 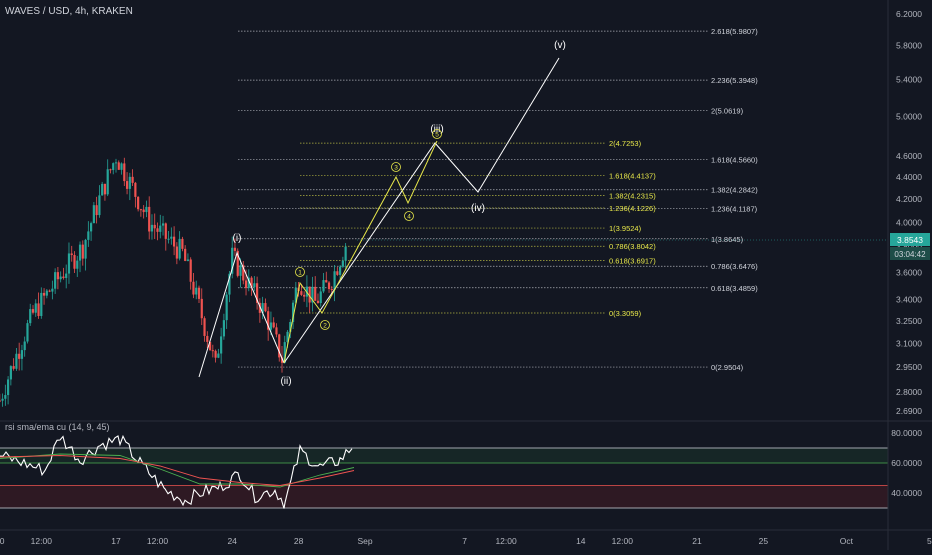 What do you see at coordinates (241, 314) in the screenshot?
I see `wave-white-lines-a` at bounding box center [241, 314].